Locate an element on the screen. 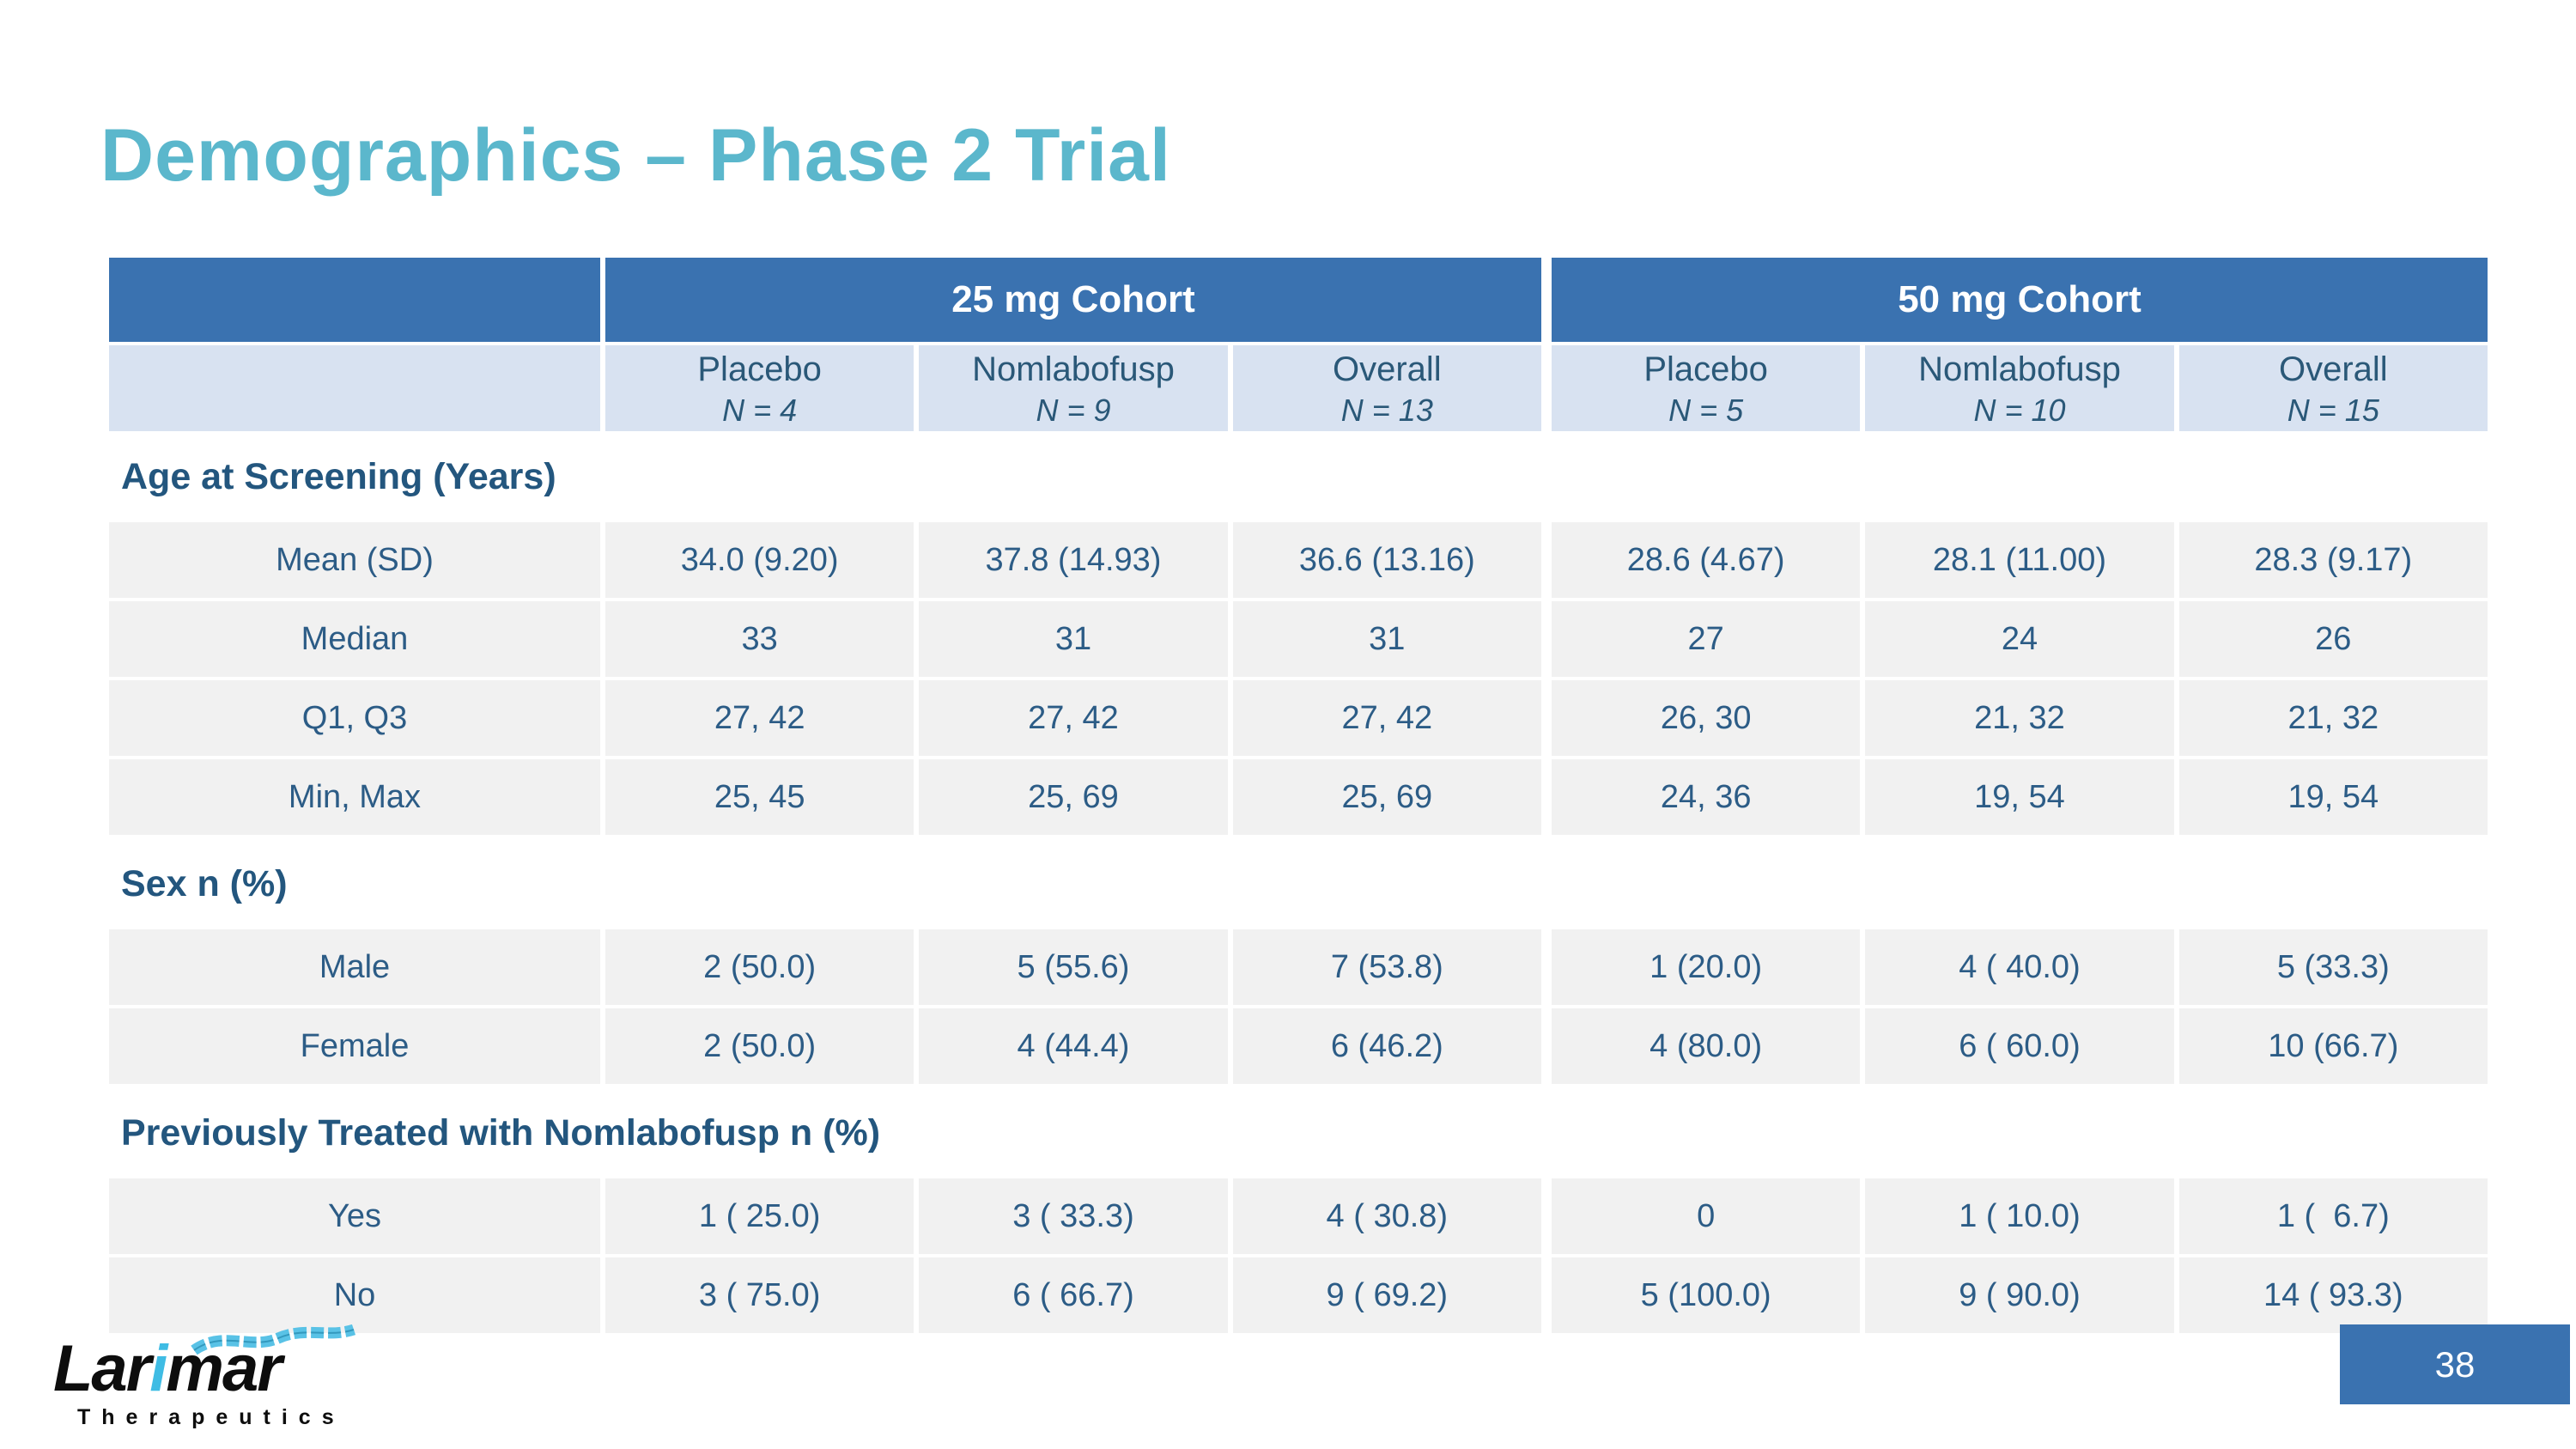 Image resolution: width=2576 pixels, height=1449 pixels. column-n: N = 10 is located at coordinates (2019, 410).